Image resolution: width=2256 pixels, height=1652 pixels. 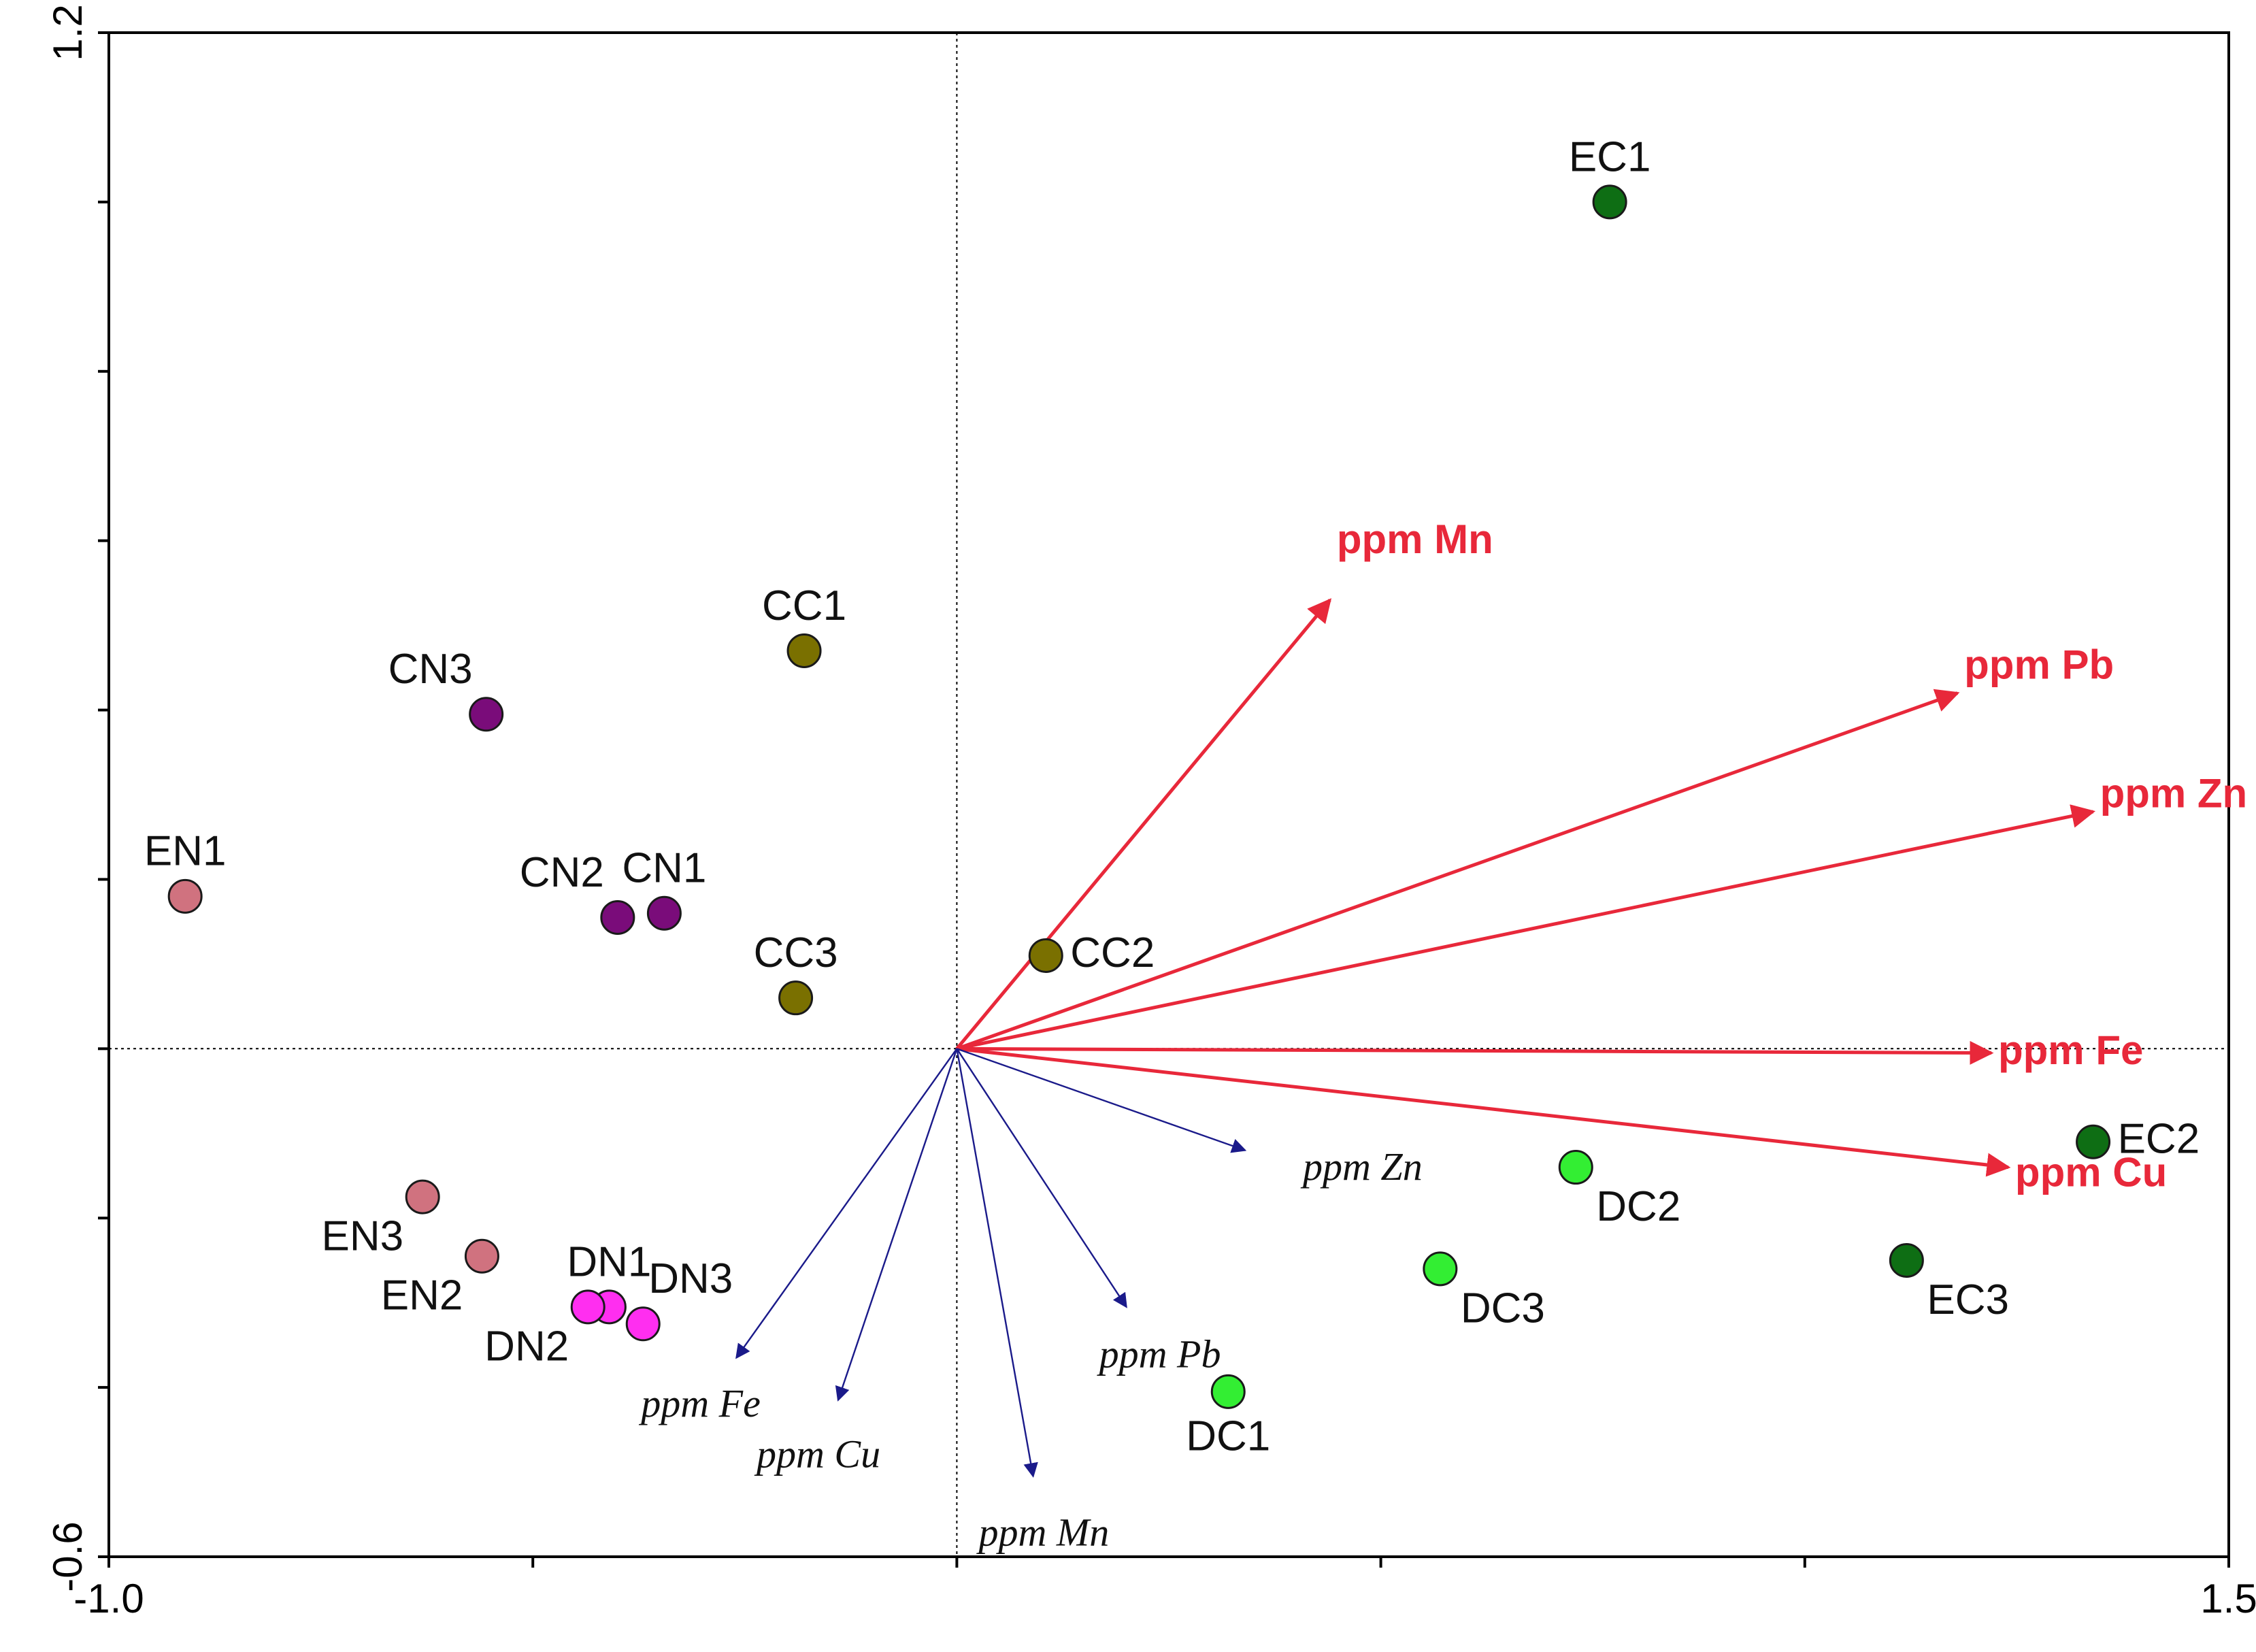 What do you see at coordinates (588, 1307) in the screenshot?
I see `point-dn2` at bounding box center [588, 1307].